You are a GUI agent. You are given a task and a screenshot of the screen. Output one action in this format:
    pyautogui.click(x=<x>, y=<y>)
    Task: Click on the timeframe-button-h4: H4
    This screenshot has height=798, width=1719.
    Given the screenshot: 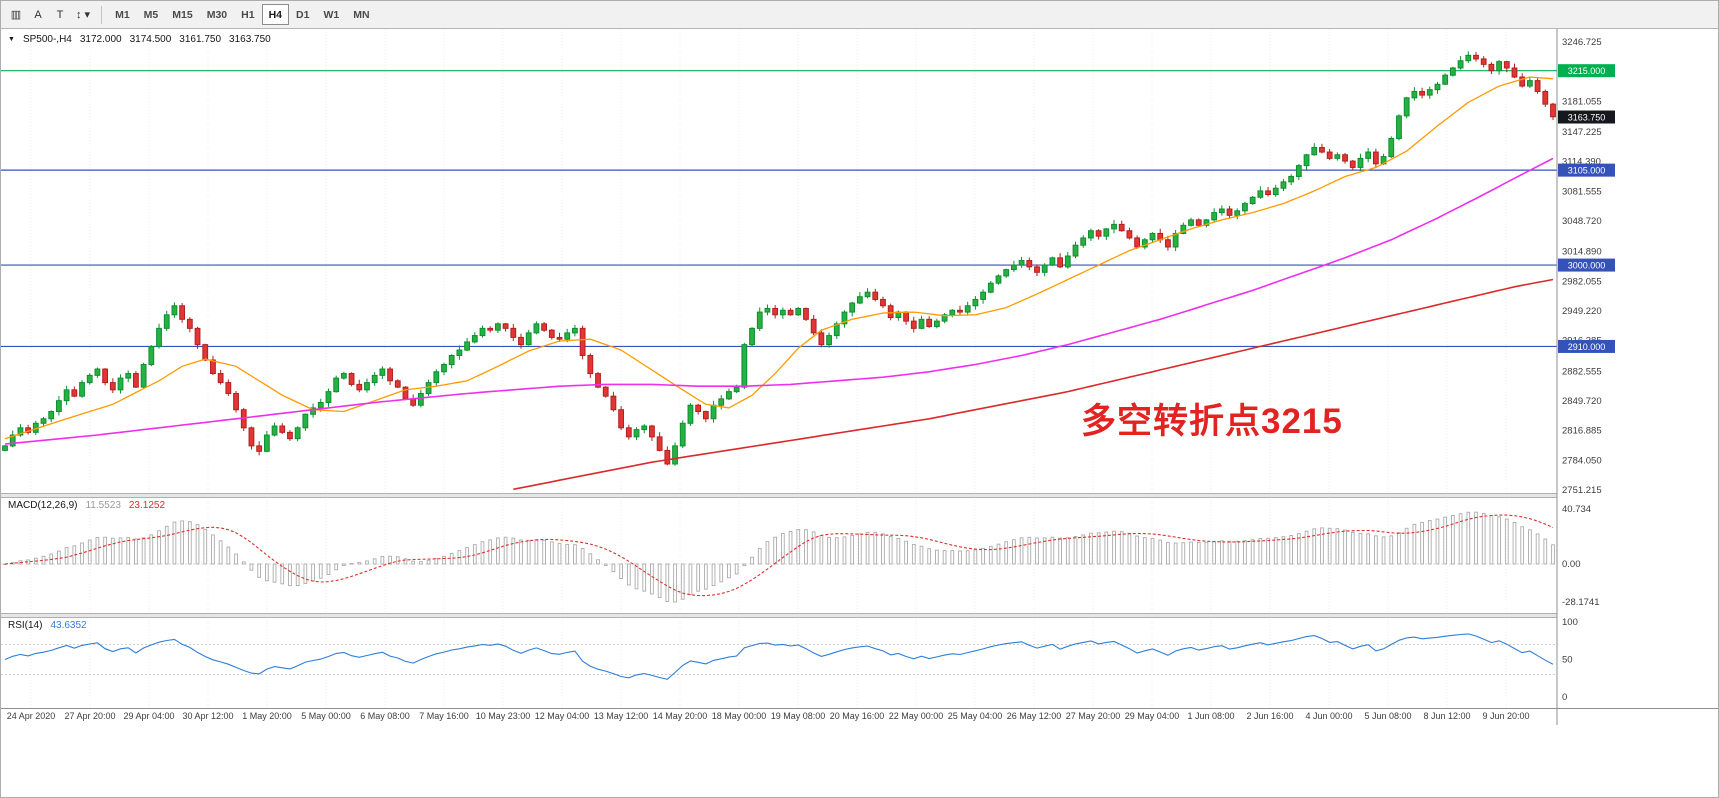 What is the action you would take?
    pyautogui.click(x=275, y=14)
    